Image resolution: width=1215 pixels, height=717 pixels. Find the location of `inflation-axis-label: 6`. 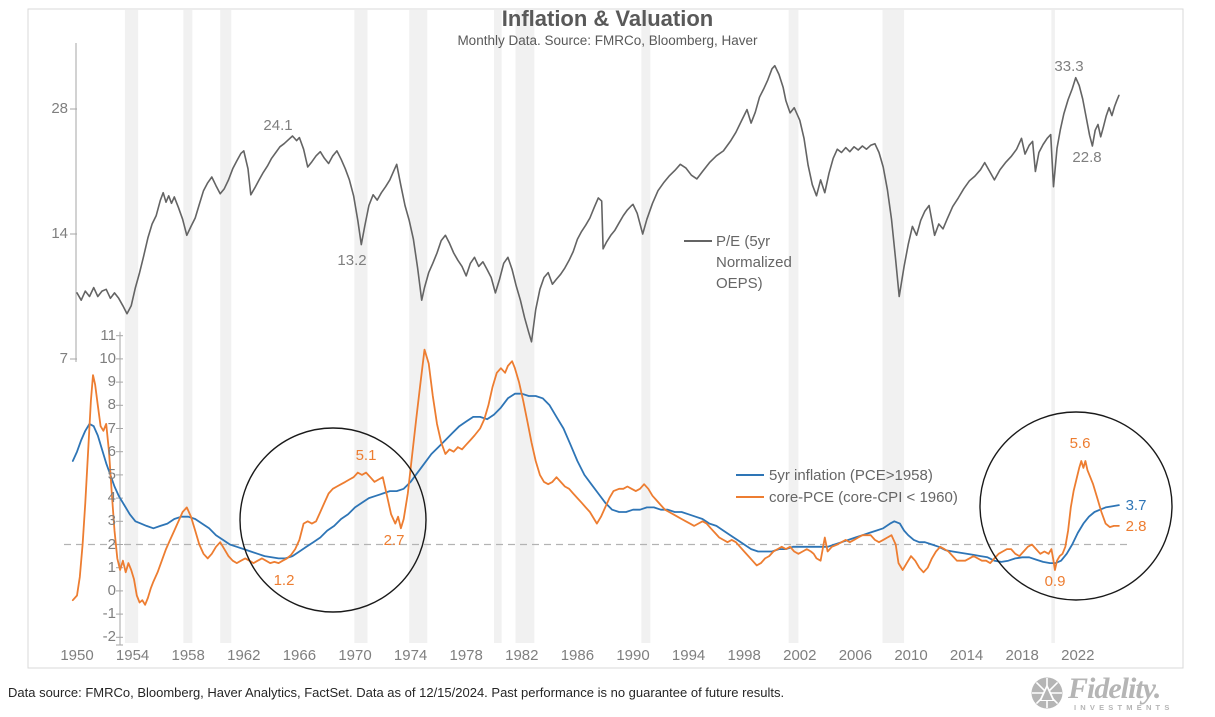

inflation-axis-label: 6 is located at coordinates (111, 451).